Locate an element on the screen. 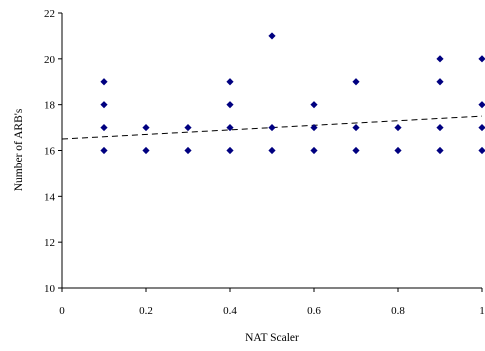  y-axis-ticks: 10 12 14 16 18 20 22 is located at coordinates (53, 151).